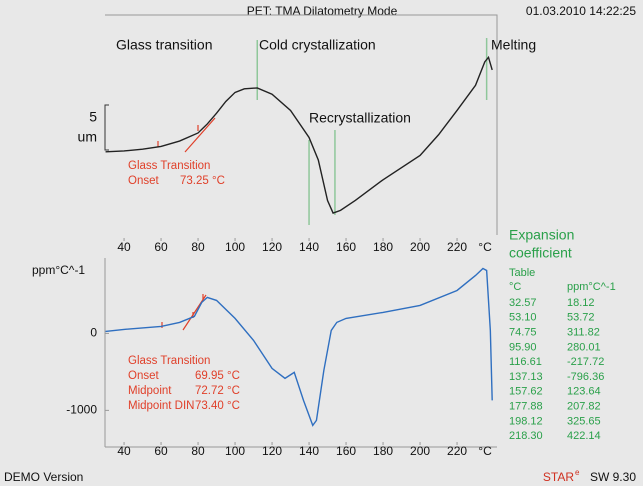  What do you see at coordinates (541, 235) in the screenshot?
I see `table-title: Expansion` at bounding box center [541, 235].